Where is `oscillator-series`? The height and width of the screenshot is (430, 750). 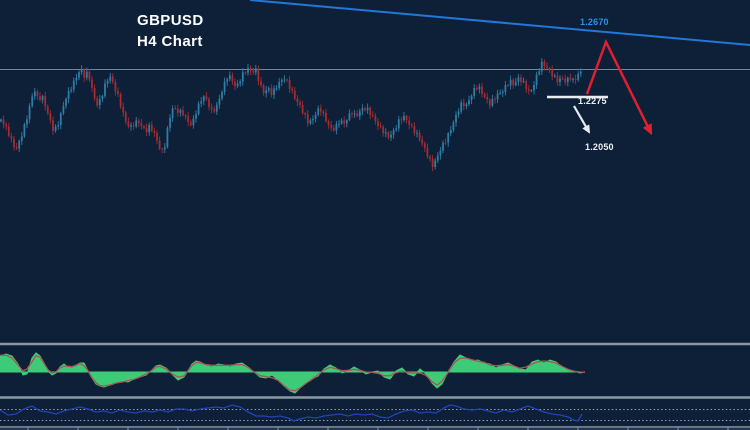 oscillator-series is located at coordinates (293, 373).